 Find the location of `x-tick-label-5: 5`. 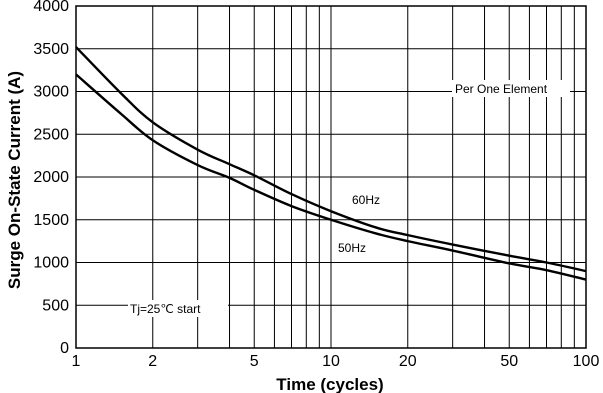

x-tick-label-5: 5 is located at coordinates (254, 361).